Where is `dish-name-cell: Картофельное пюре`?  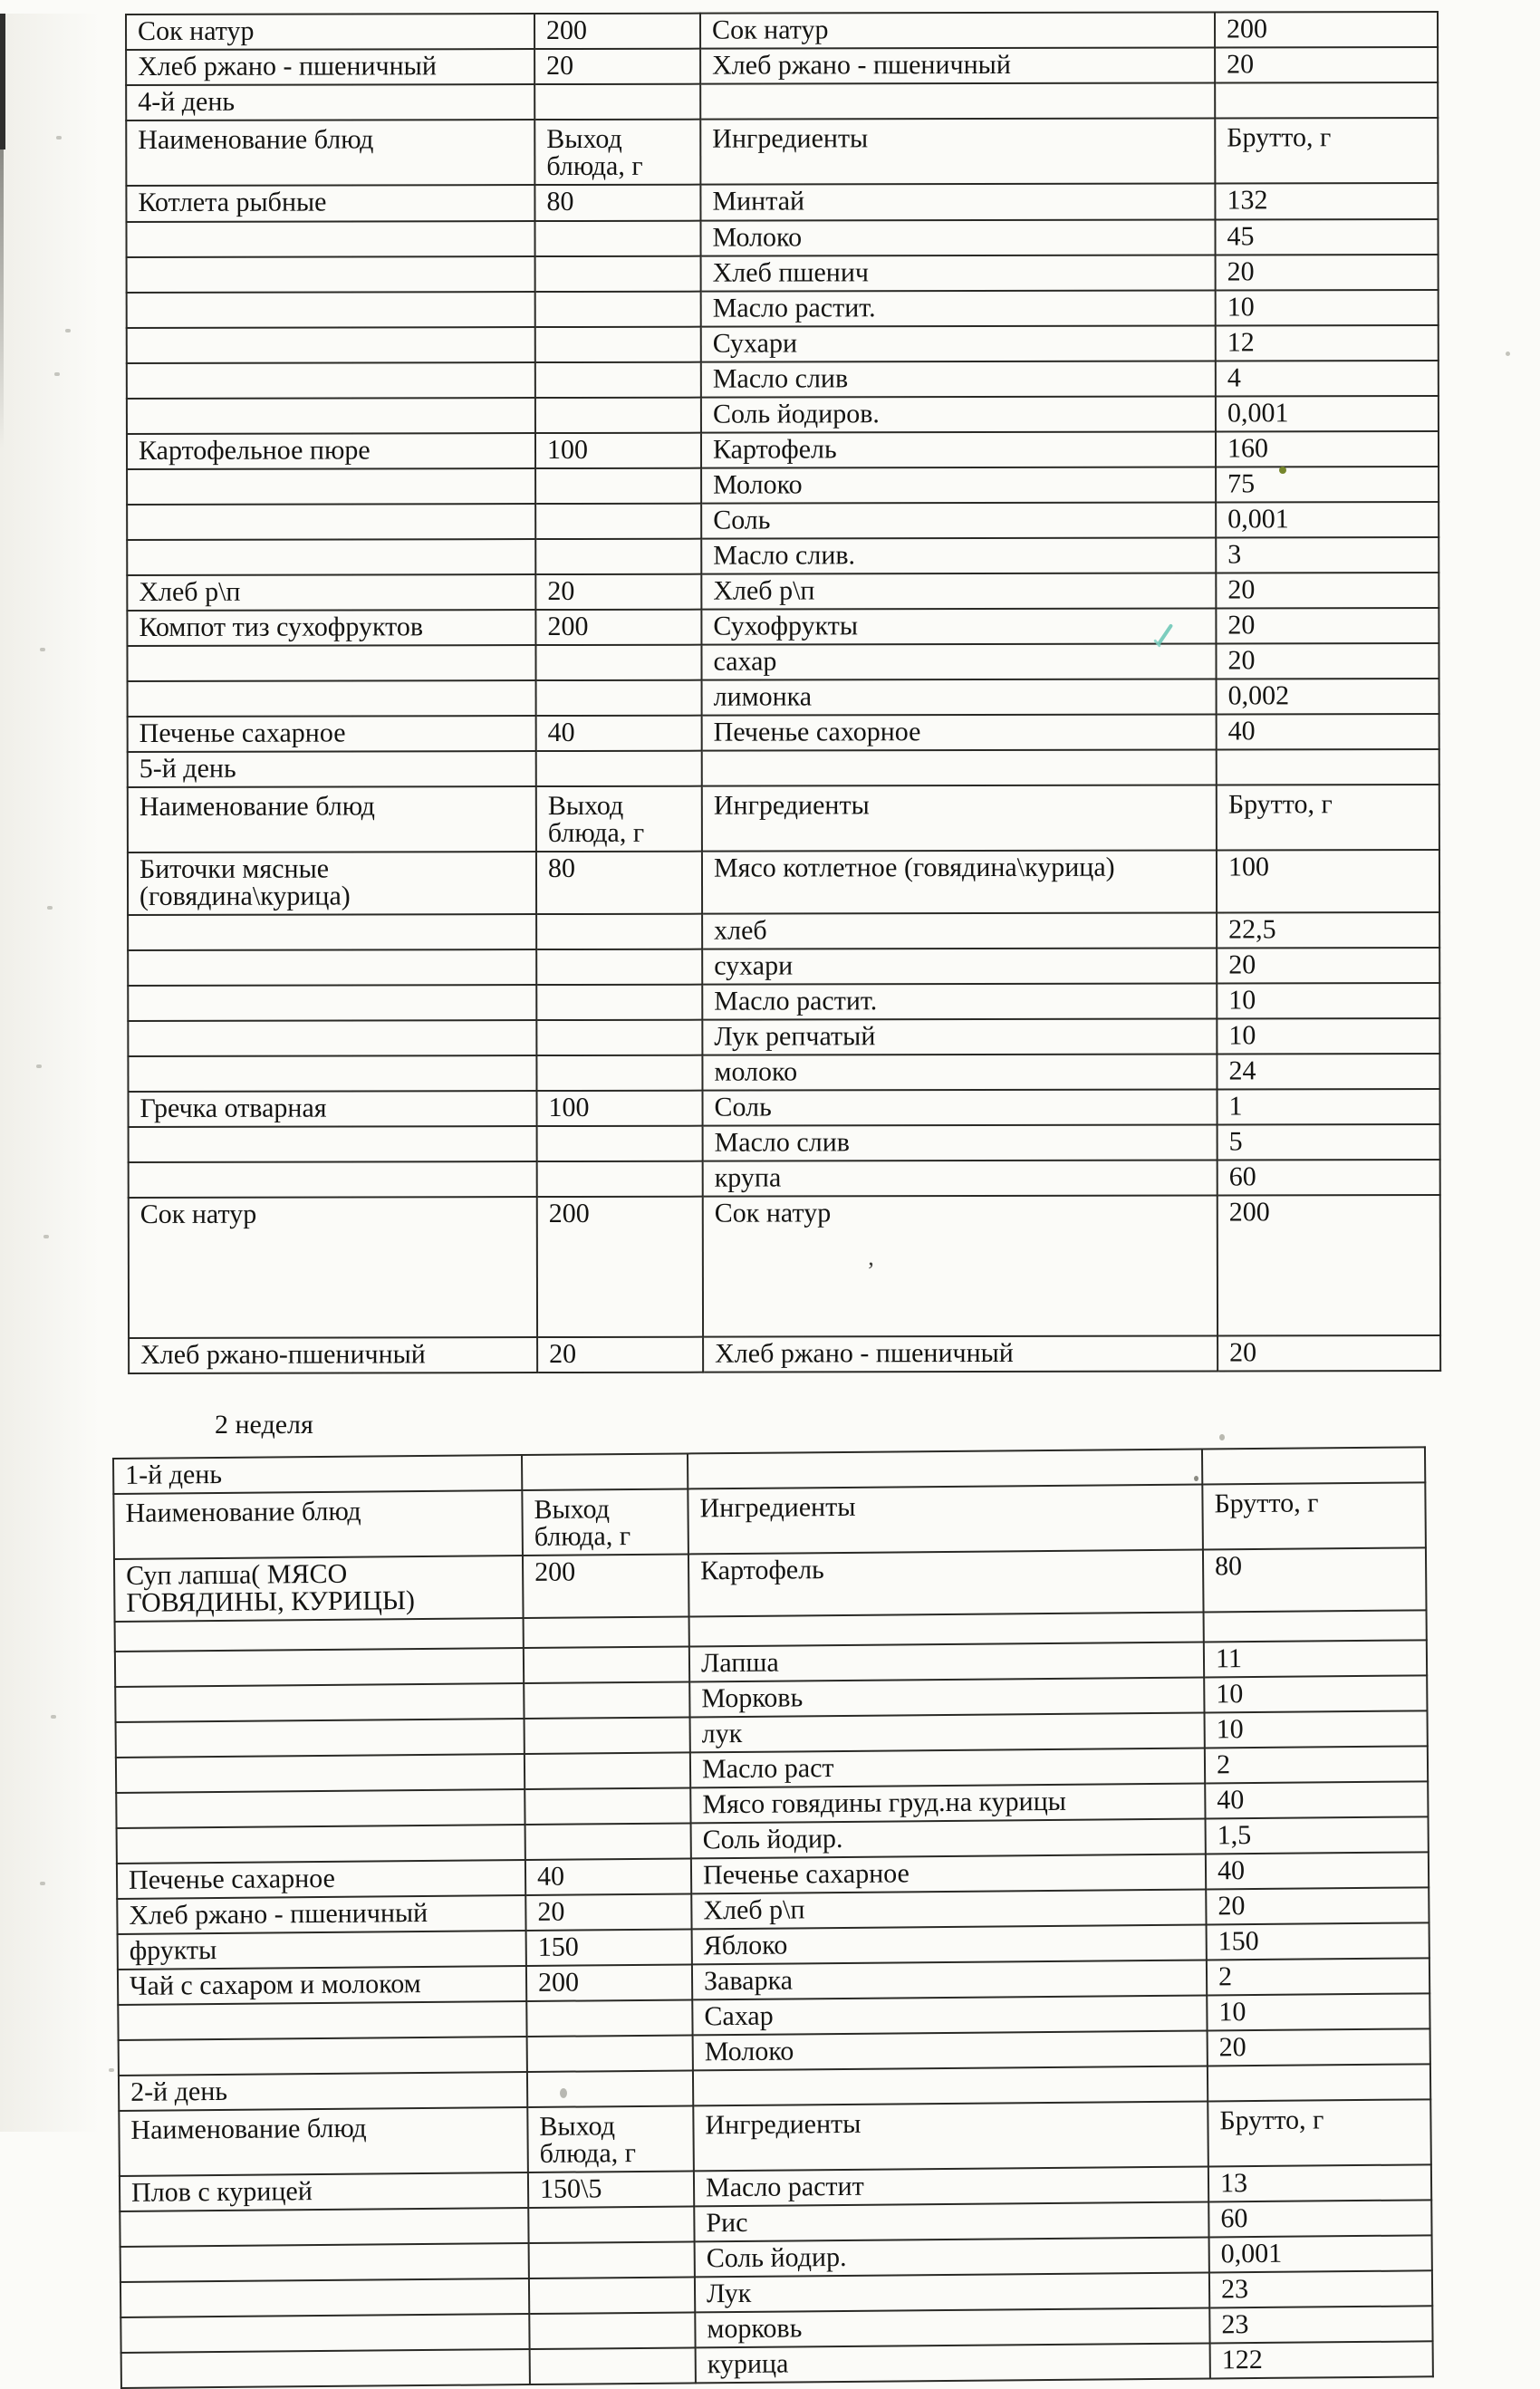
dish-name-cell: Картофельное пюре is located at coordinates (331, 451).